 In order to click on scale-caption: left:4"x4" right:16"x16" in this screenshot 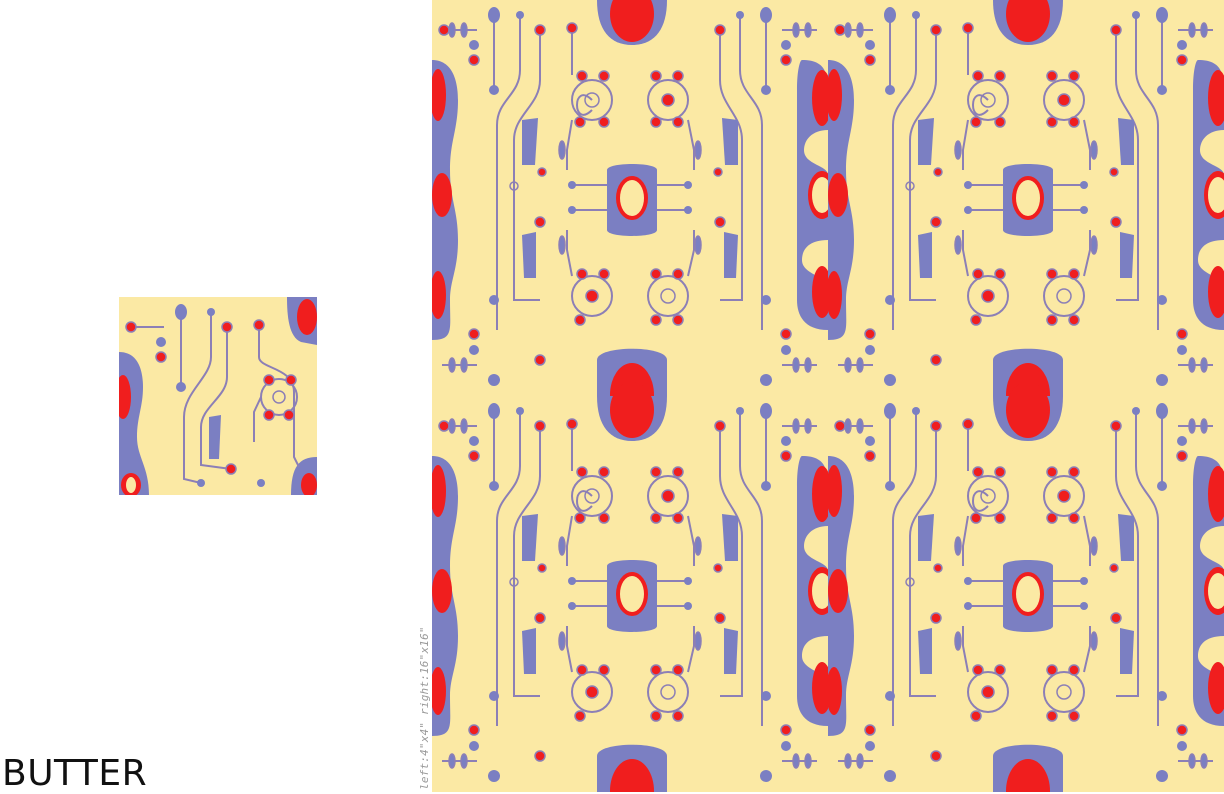, I will do `click(424, 708)`.